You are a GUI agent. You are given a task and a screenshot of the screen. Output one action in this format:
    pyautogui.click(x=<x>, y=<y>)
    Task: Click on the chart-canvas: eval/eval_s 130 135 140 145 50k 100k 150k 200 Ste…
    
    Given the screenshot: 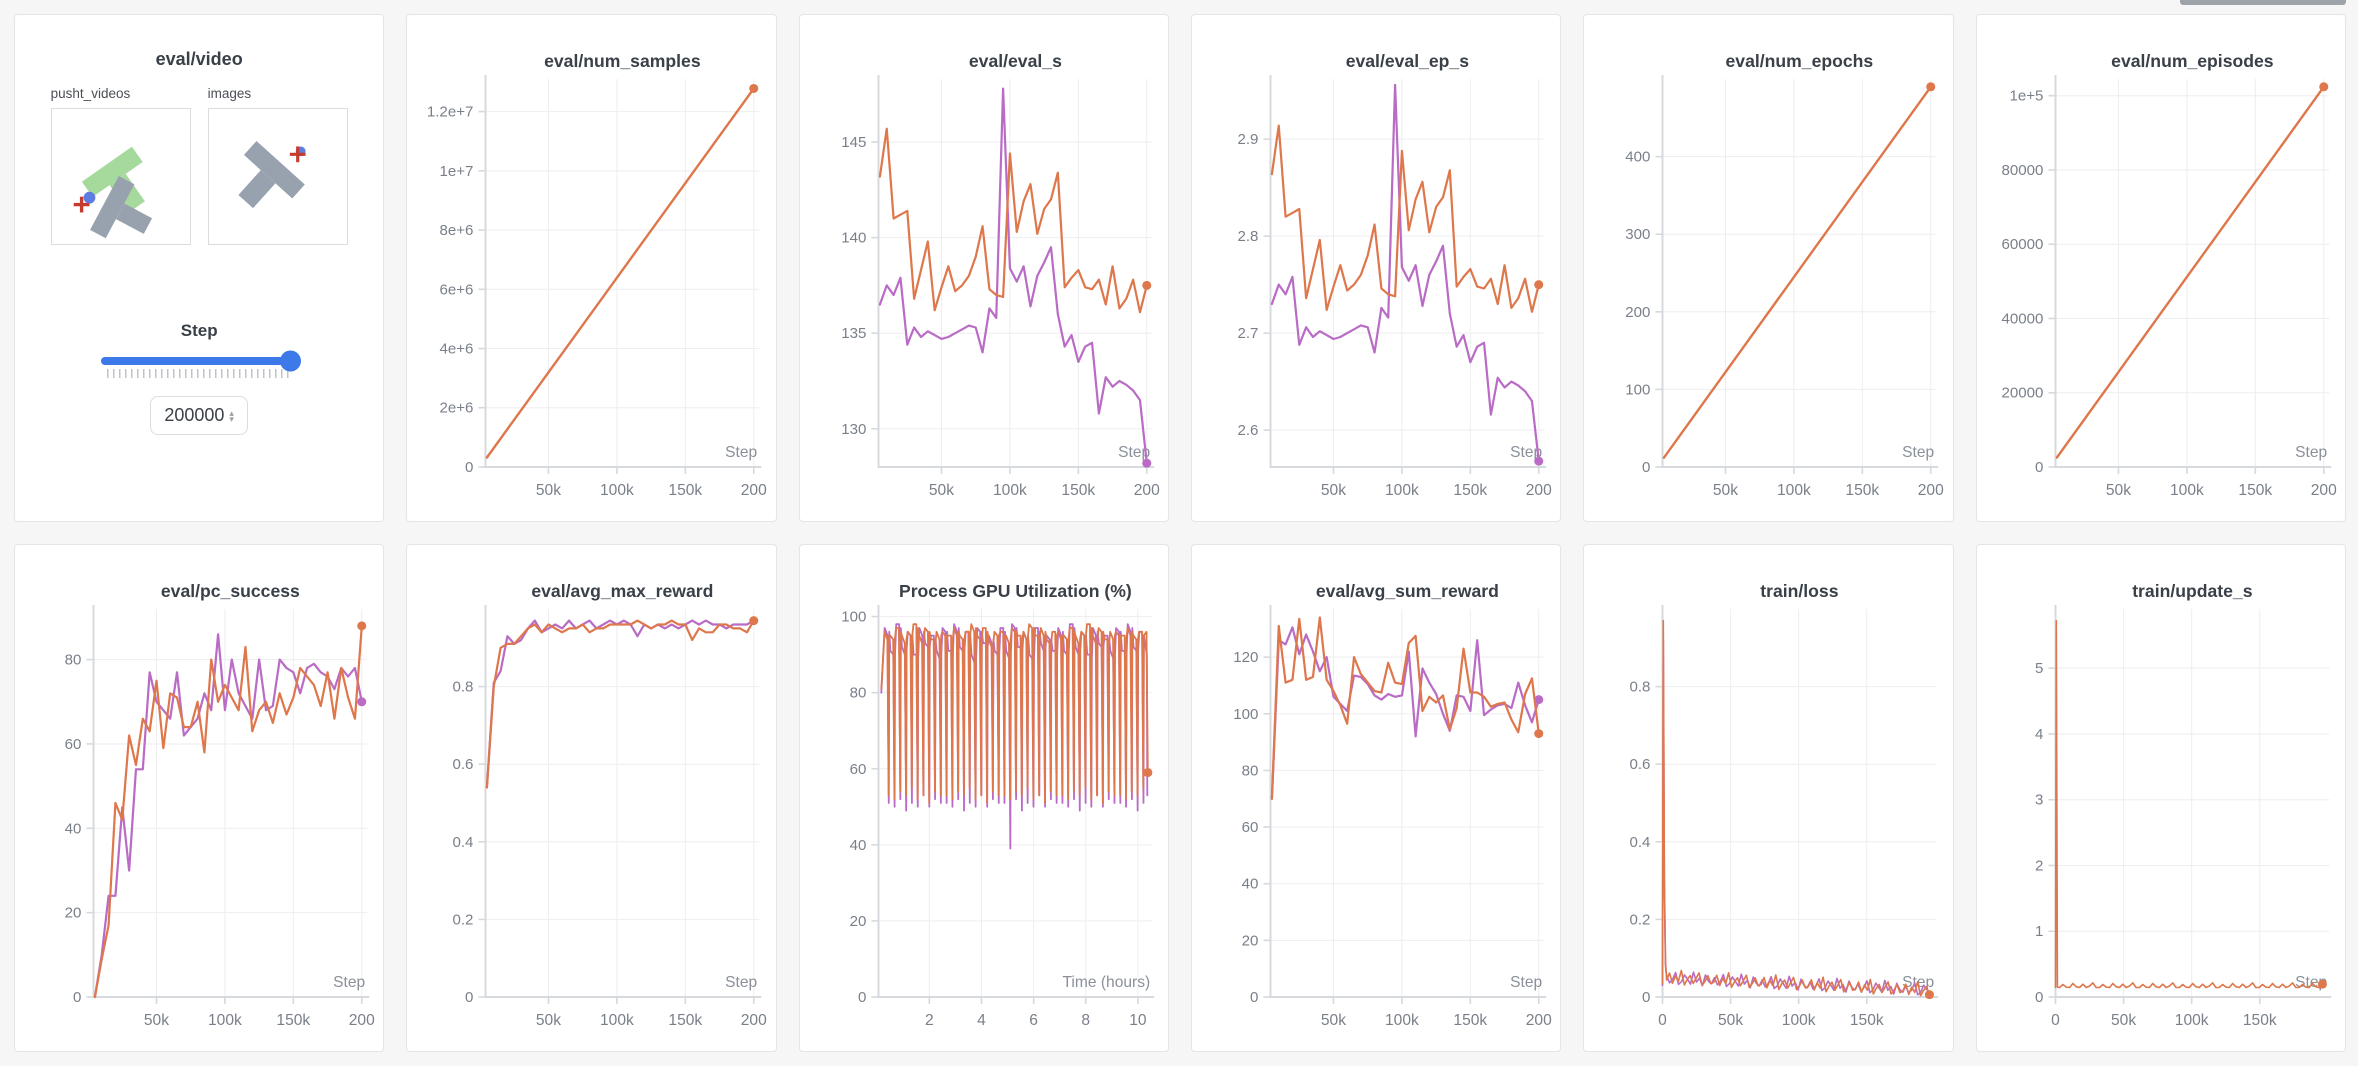 What is the action you would take?
    pyautogui.click(x=1000, y=275)
    